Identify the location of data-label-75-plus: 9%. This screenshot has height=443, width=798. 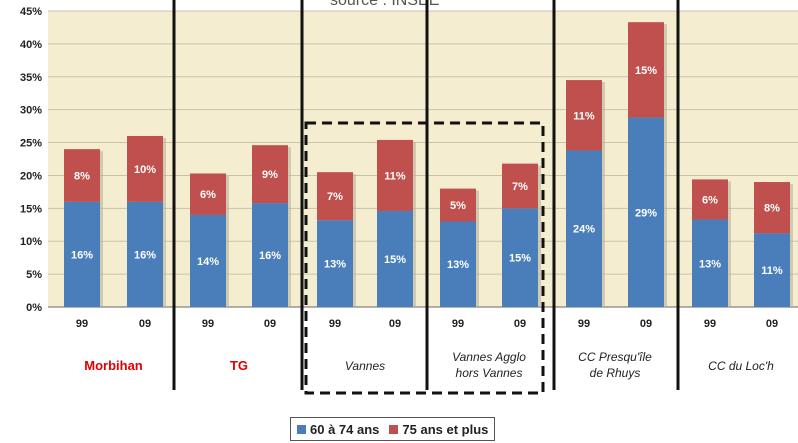
(270, 175).